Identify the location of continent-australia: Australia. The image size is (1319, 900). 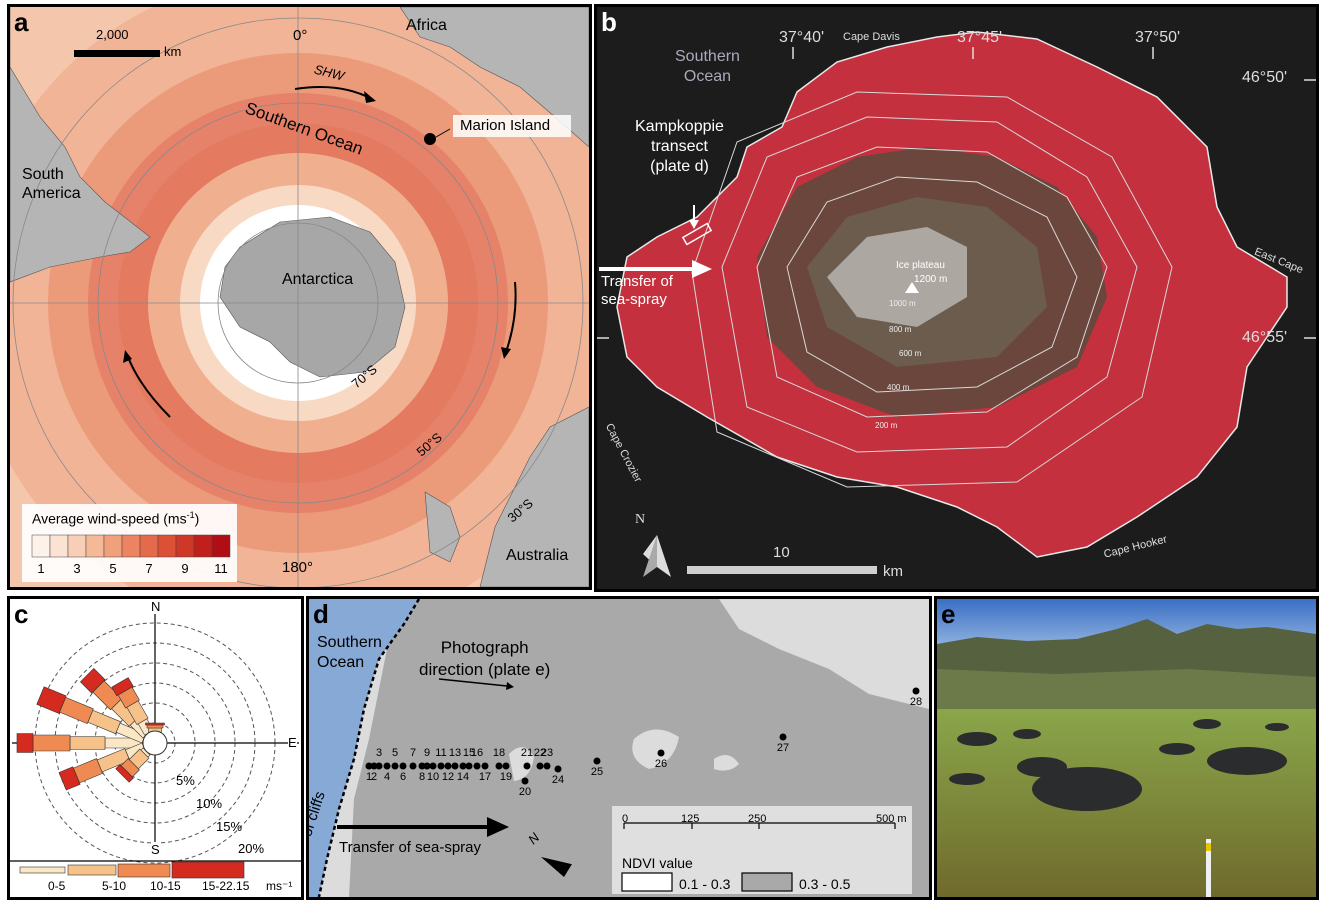
(537, 555).